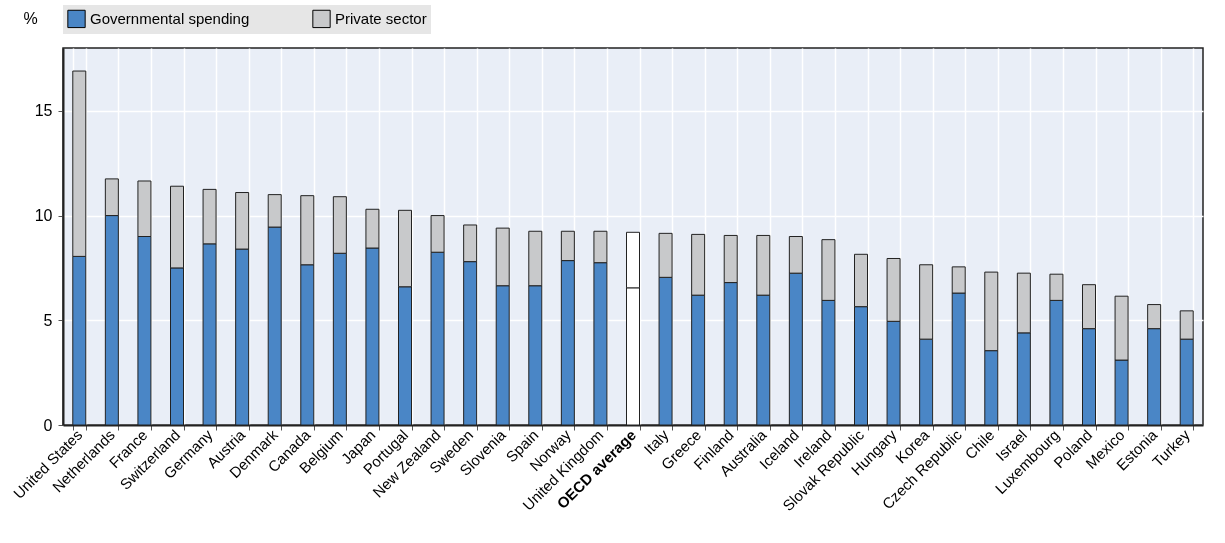 The image size is (1225, 543). Describe the element at coordinates (381, 18) in the screenshot. I see `legend-label: Private sector` at that location.